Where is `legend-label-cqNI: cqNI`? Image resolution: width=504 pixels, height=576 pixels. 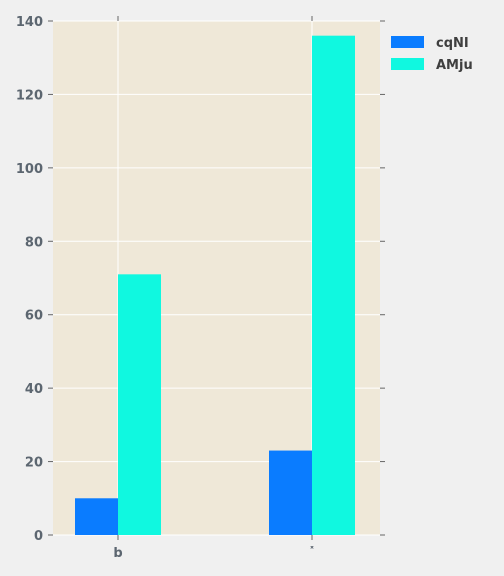 legend-label-cqNI: cqNI is located at coordinates (452, 43).